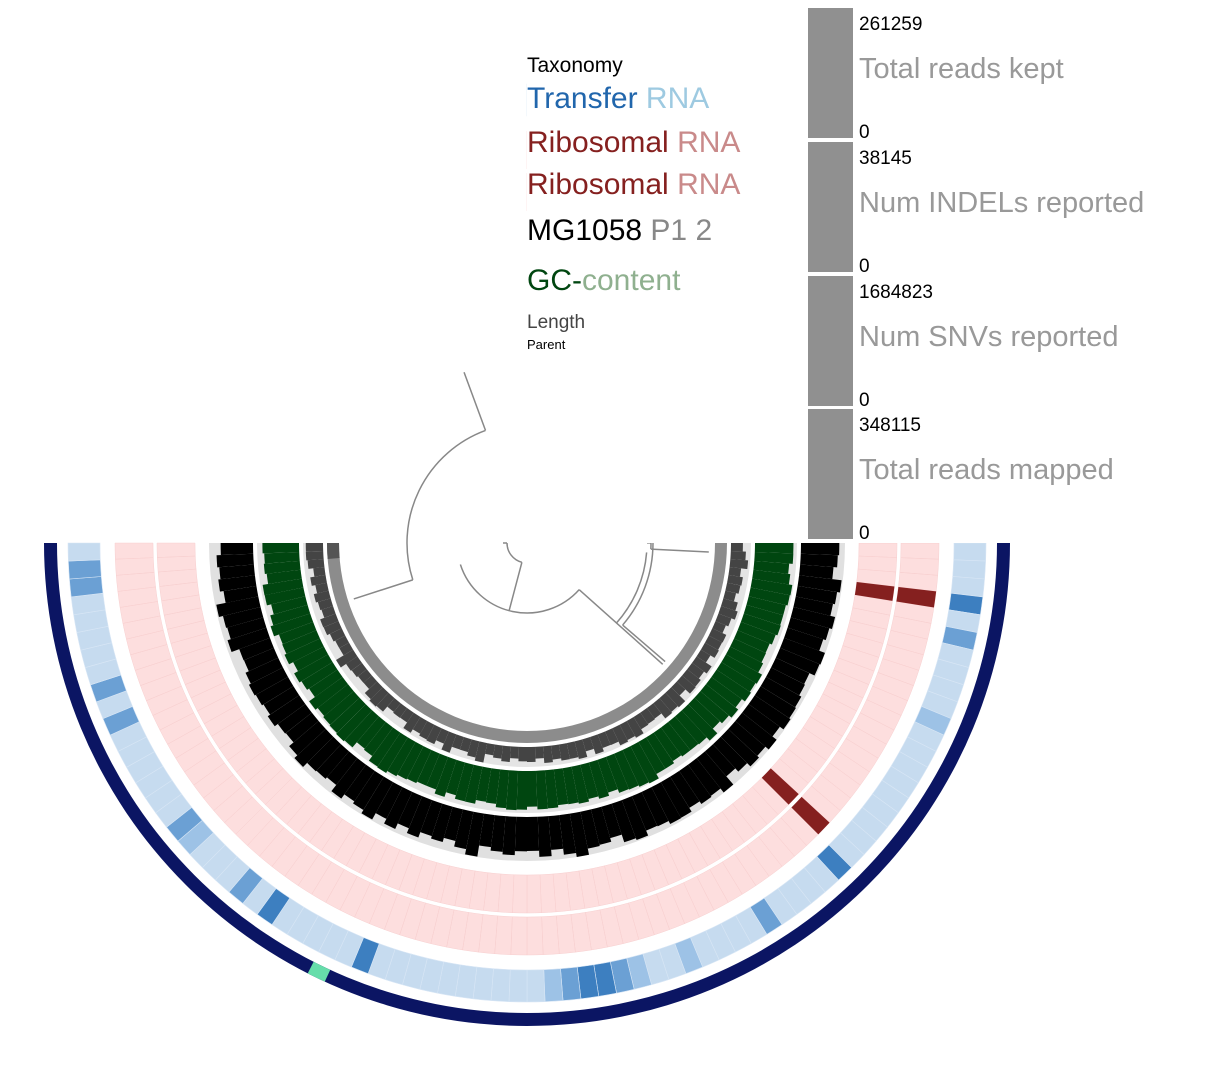 The image size is (1224, 1074). What do you see at coordinates (1001, 203) in the screenshot?
I see `bar-panel-title: Num INDELs reported` at bounding box center [1001, 203].